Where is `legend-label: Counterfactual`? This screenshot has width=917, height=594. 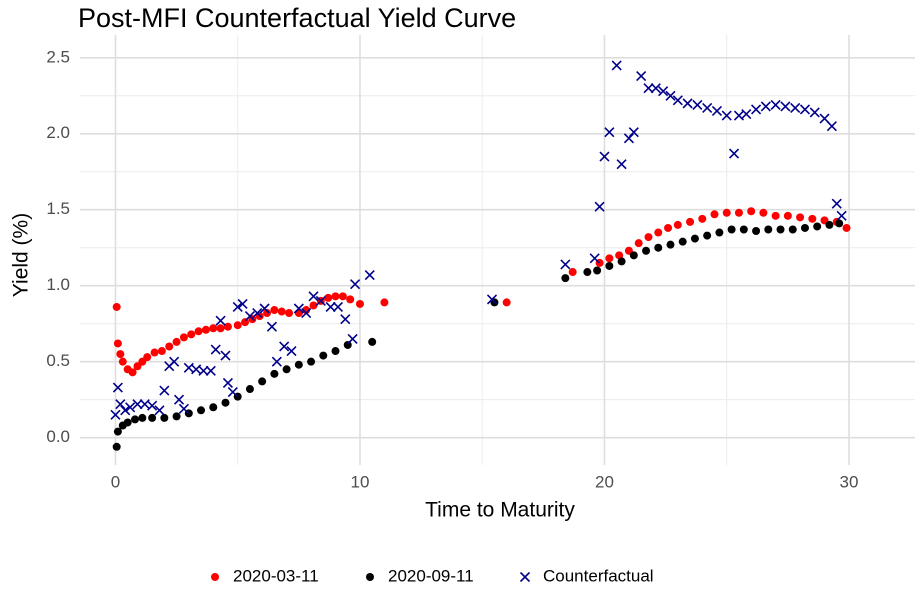 legend-label: Counterfactual is located at coordinates (598, 575).